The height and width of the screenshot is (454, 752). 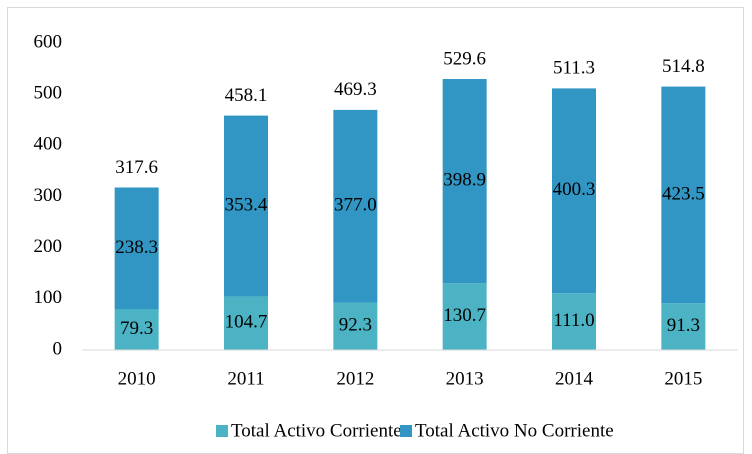 I want to click on total-label: 317.6, so click(x=136, y=167).